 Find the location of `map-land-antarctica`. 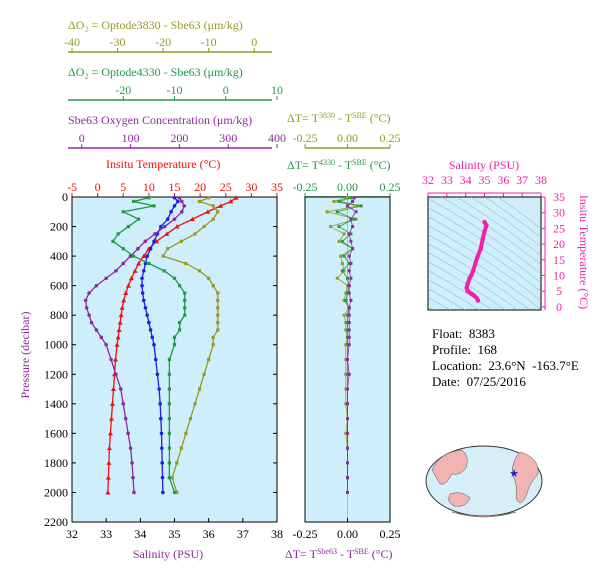

map-land-antarctica is located at coordinates (484, 514).